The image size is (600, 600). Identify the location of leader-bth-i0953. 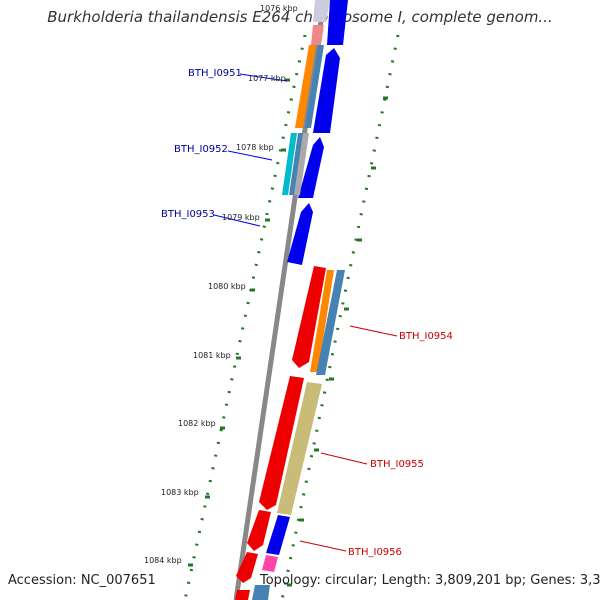
(237, 220).